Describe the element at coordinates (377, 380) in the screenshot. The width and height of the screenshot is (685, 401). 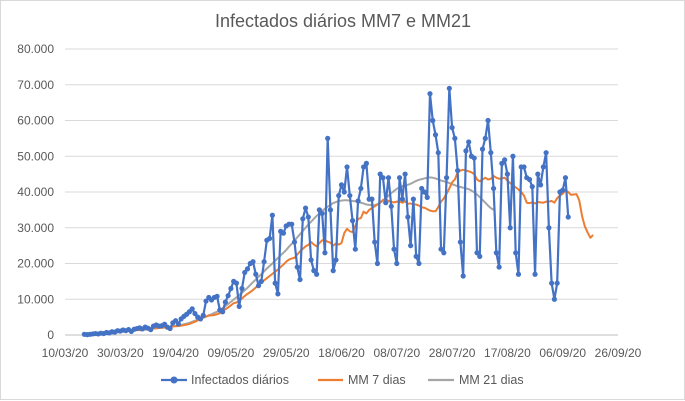
I see `legend-label-mm7: MM 7 dias` at that location.